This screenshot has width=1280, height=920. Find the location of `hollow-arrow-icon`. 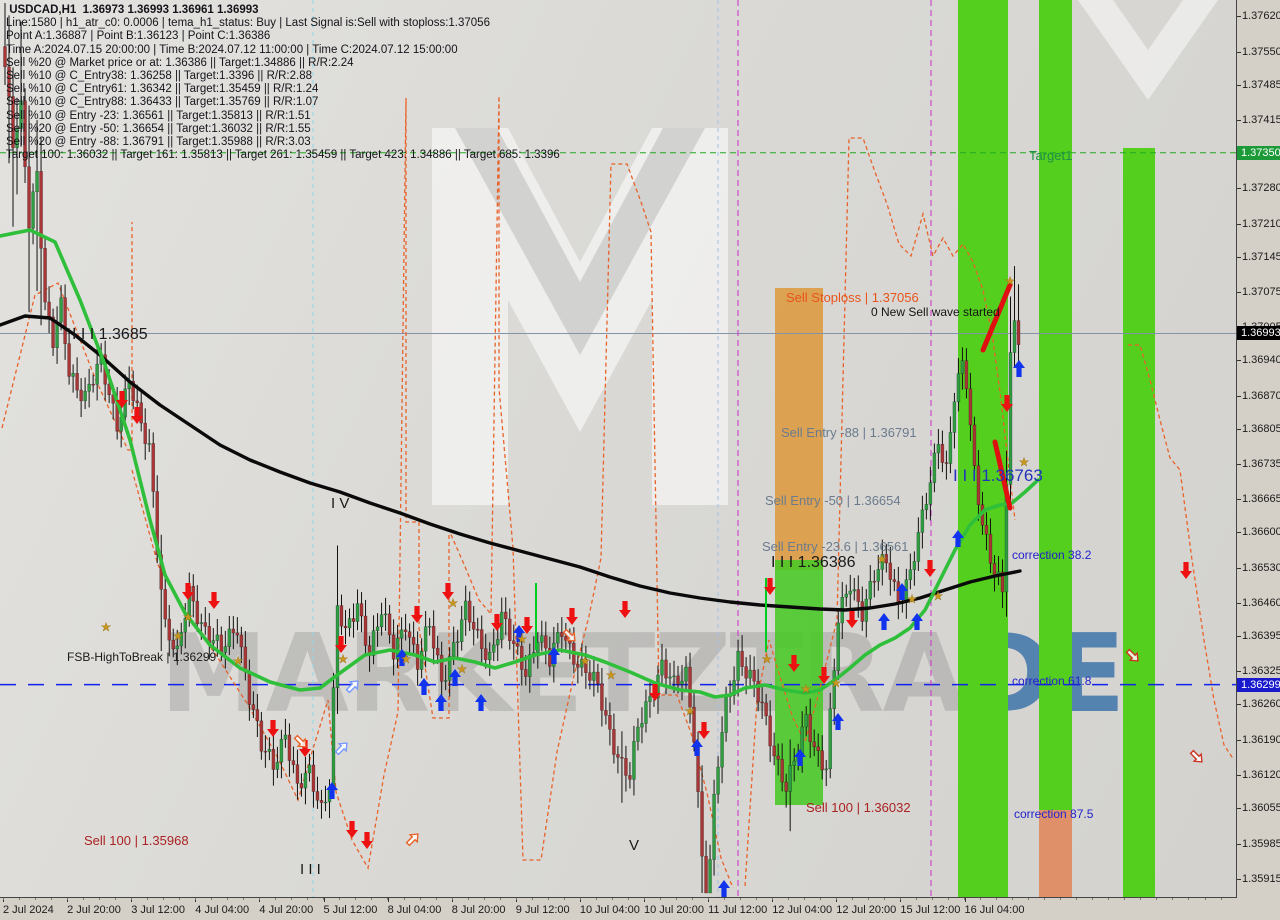

hollow-arrow-icon is located at coordinates (569, 635).